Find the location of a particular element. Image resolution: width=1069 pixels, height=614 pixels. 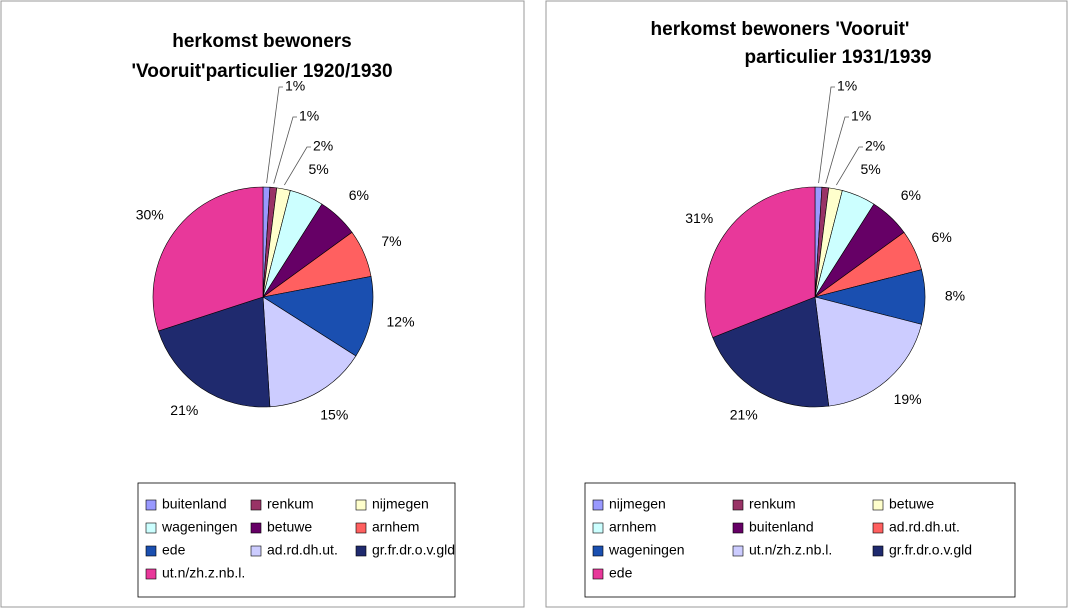

data-label: 30% is located at coordinates (150, 215).